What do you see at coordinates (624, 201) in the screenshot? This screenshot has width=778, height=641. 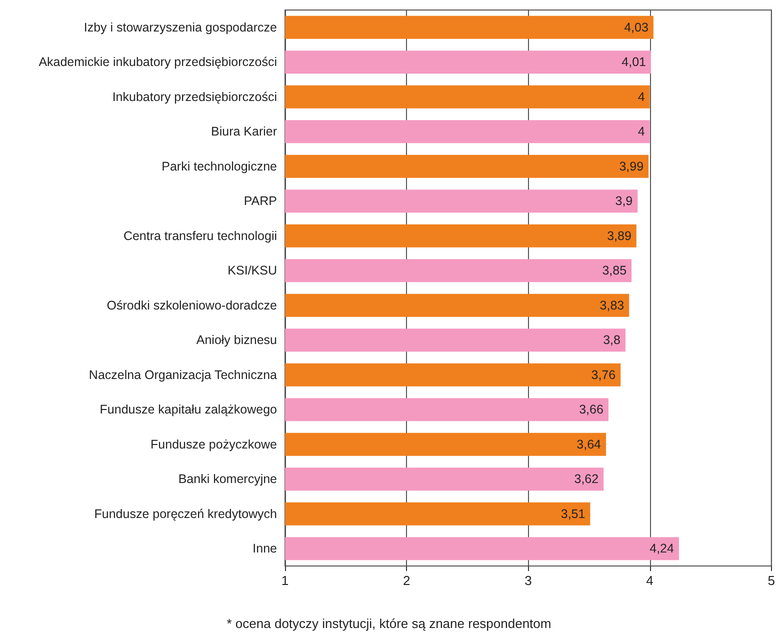 I see `data-label: 3,9` at bounding box center [624, 201].